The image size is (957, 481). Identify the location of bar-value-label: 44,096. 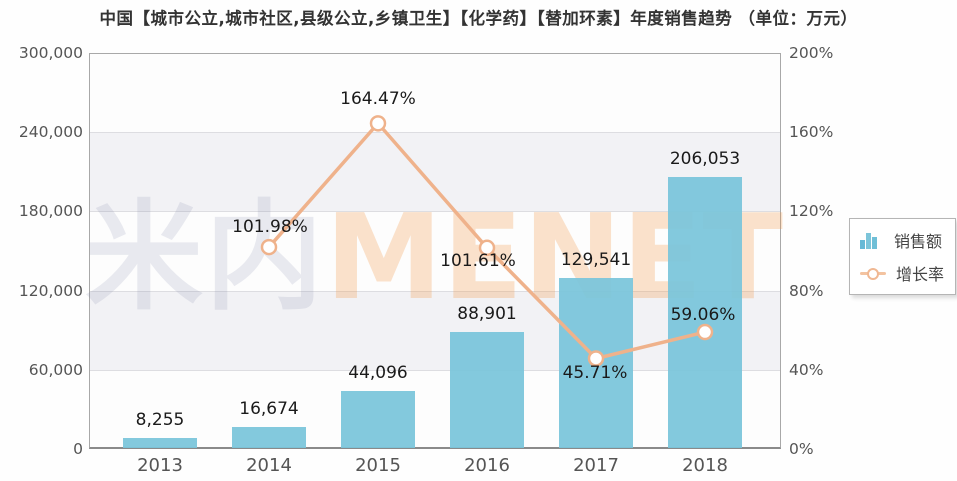
(378, 372).